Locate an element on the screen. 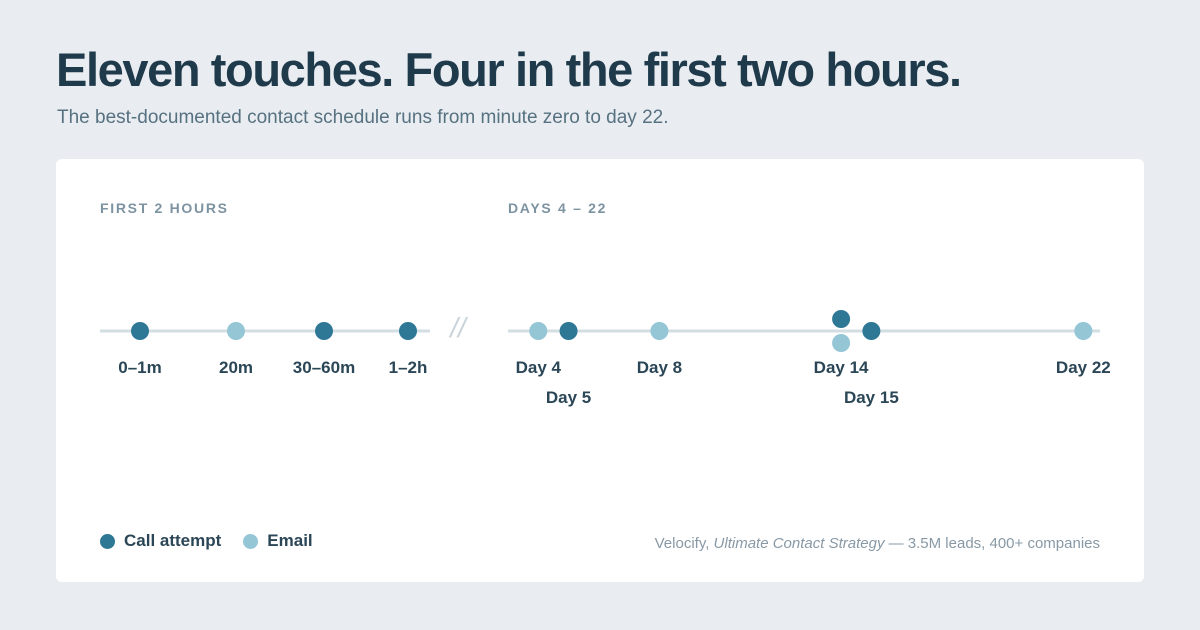  source-prefix: Velocify, is located at coordinates (684, 543).